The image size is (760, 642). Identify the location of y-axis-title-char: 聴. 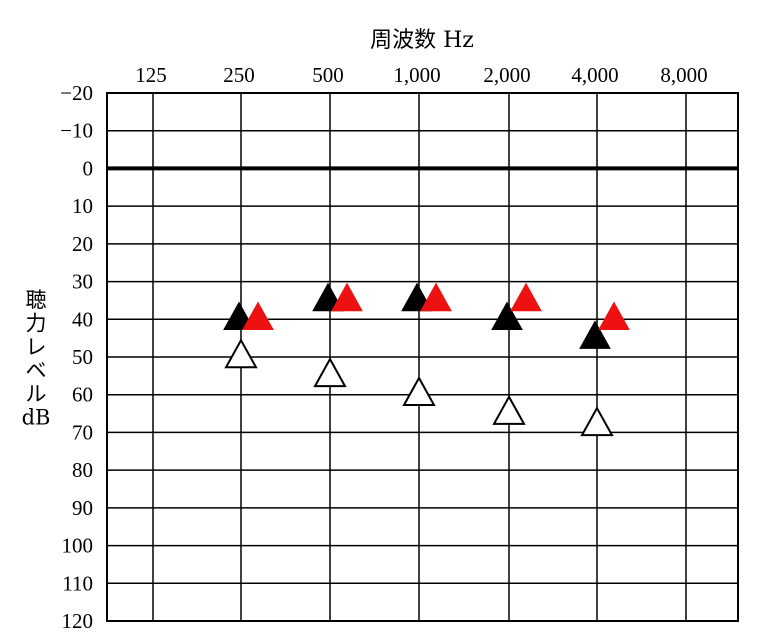
(36, 300).